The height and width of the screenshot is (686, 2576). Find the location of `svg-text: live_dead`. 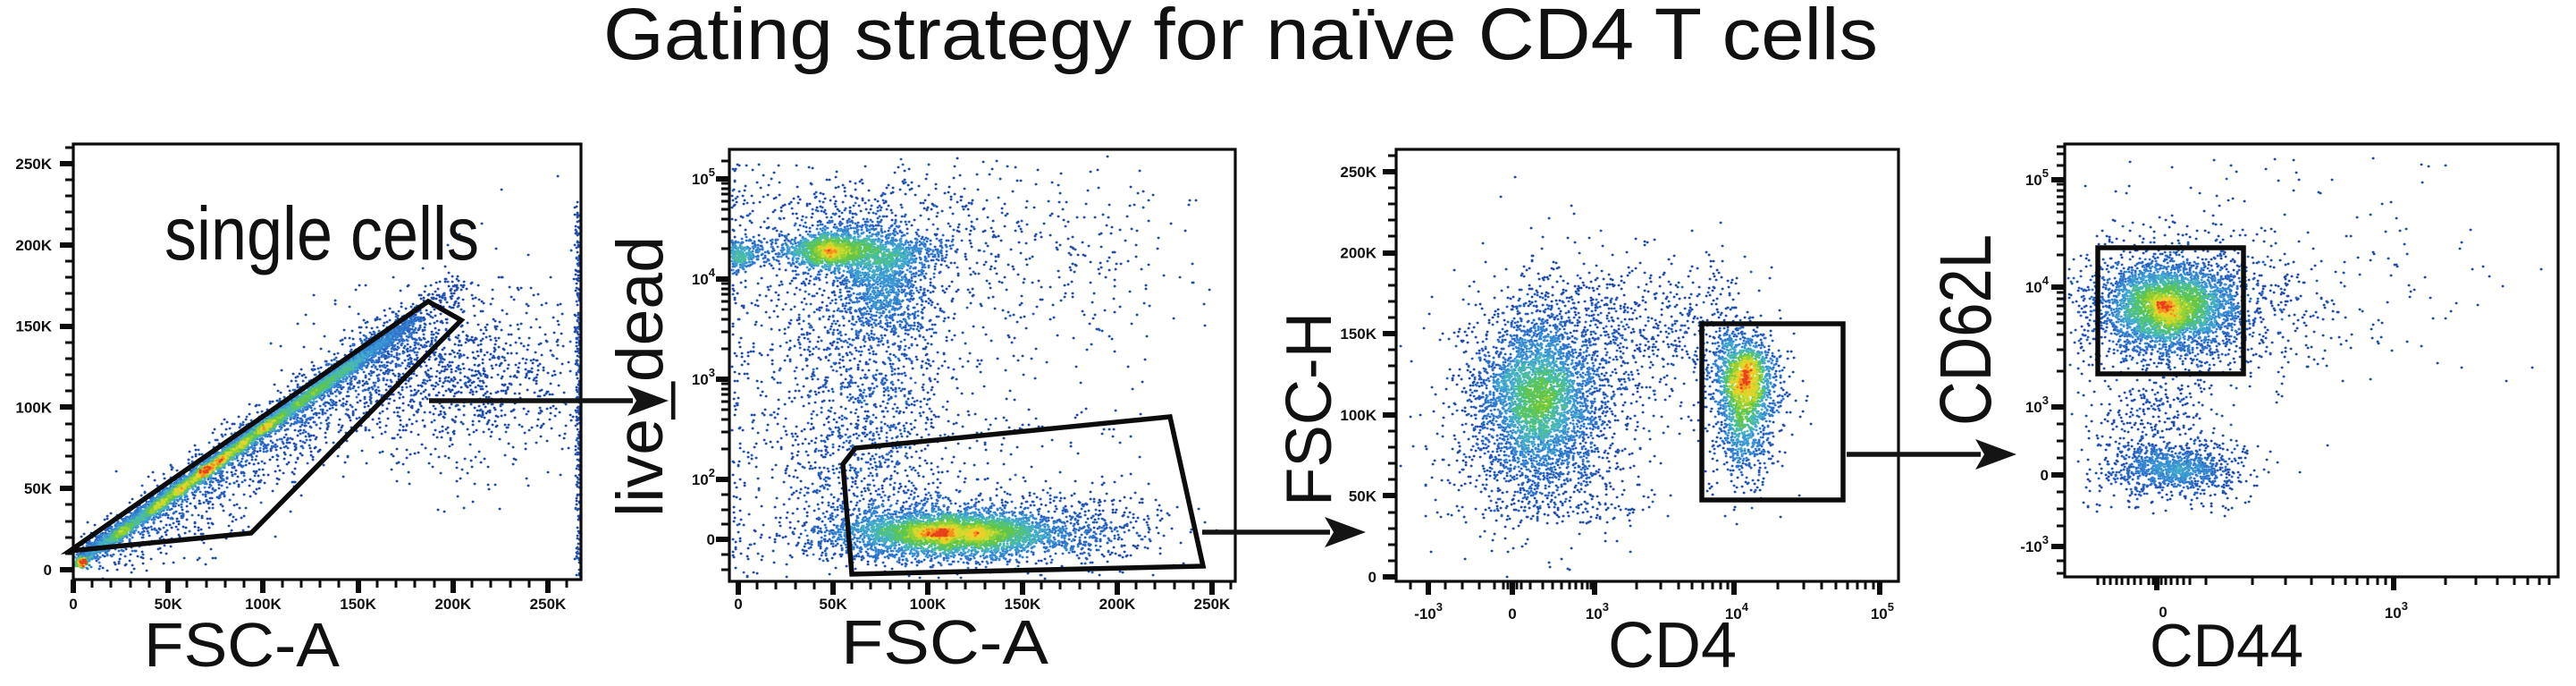

svg-text: live_dead is located at coordinates (641, 376).